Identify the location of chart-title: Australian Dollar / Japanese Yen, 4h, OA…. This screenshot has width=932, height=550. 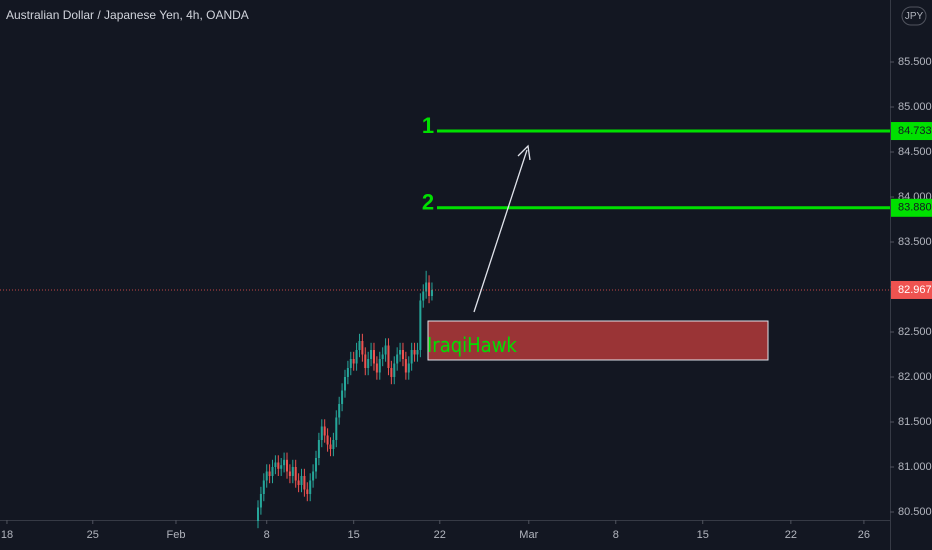
(127, 15).